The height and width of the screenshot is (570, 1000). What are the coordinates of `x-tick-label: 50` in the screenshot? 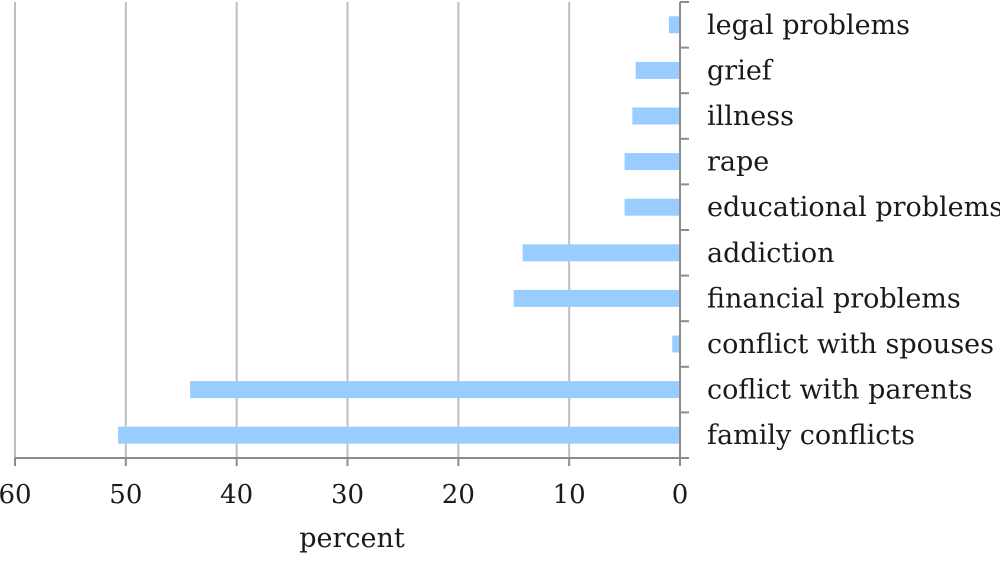 It's located at (125, 495).